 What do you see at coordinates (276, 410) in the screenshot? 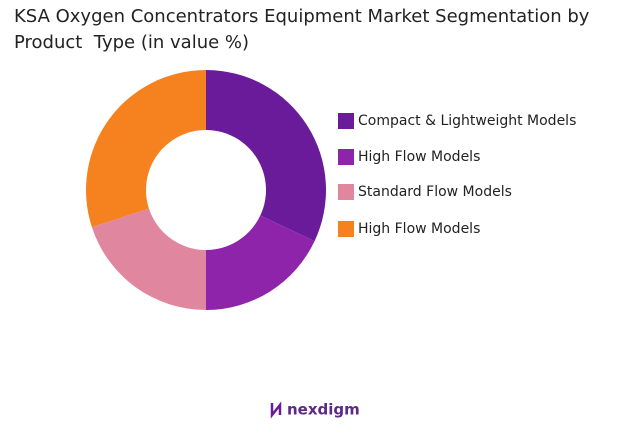
I see `logo-icon` at bounding box center [276, 410].